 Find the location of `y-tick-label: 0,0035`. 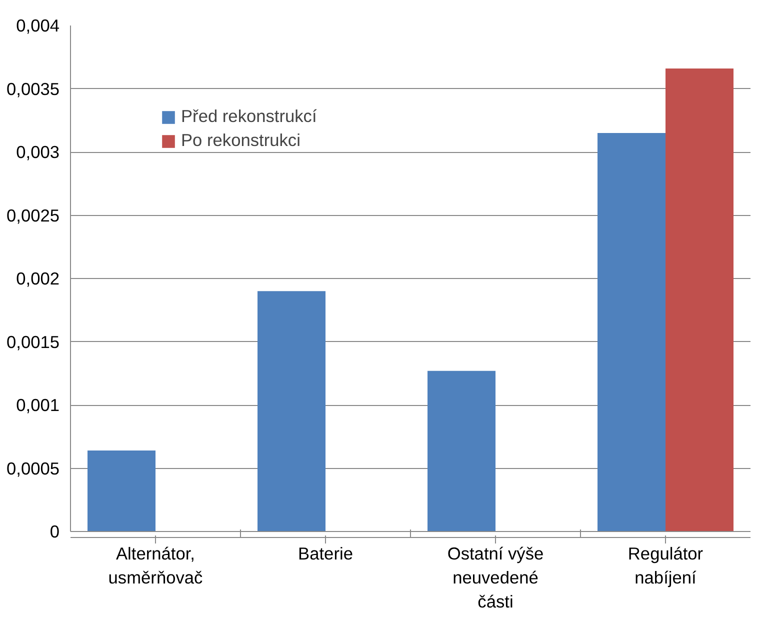

y-tick-label: 0,0035 is located at coordinates (33, 88).